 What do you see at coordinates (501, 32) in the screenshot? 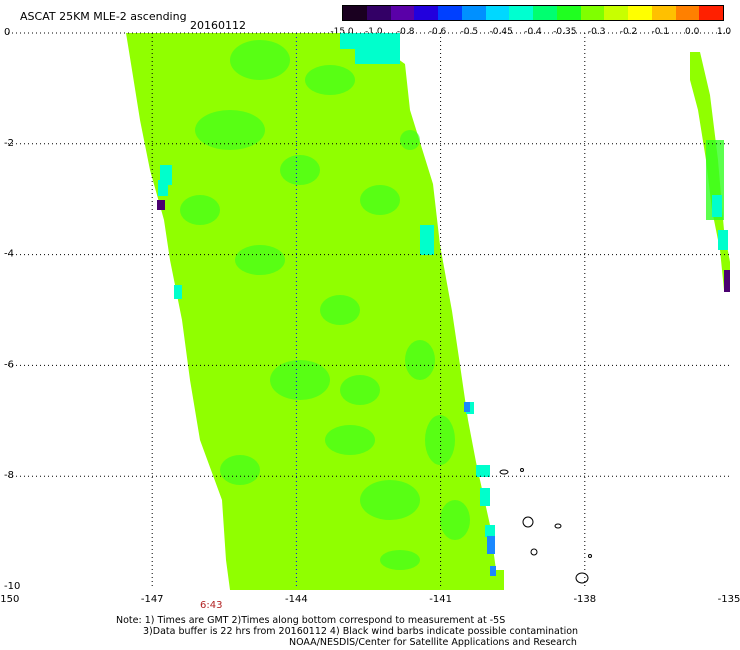
I see `color-scale-label: -0.45` at bounding box center [501, 32].